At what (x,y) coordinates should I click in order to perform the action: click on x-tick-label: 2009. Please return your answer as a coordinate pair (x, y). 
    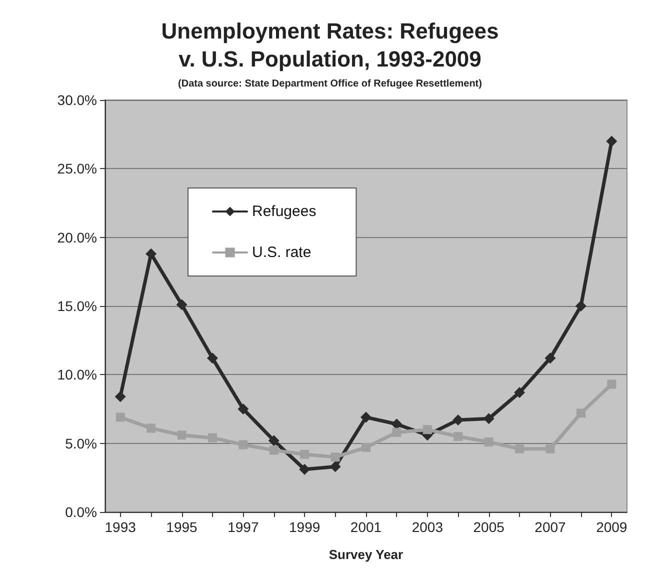
    Looking at the image, I should click on (612, 527).